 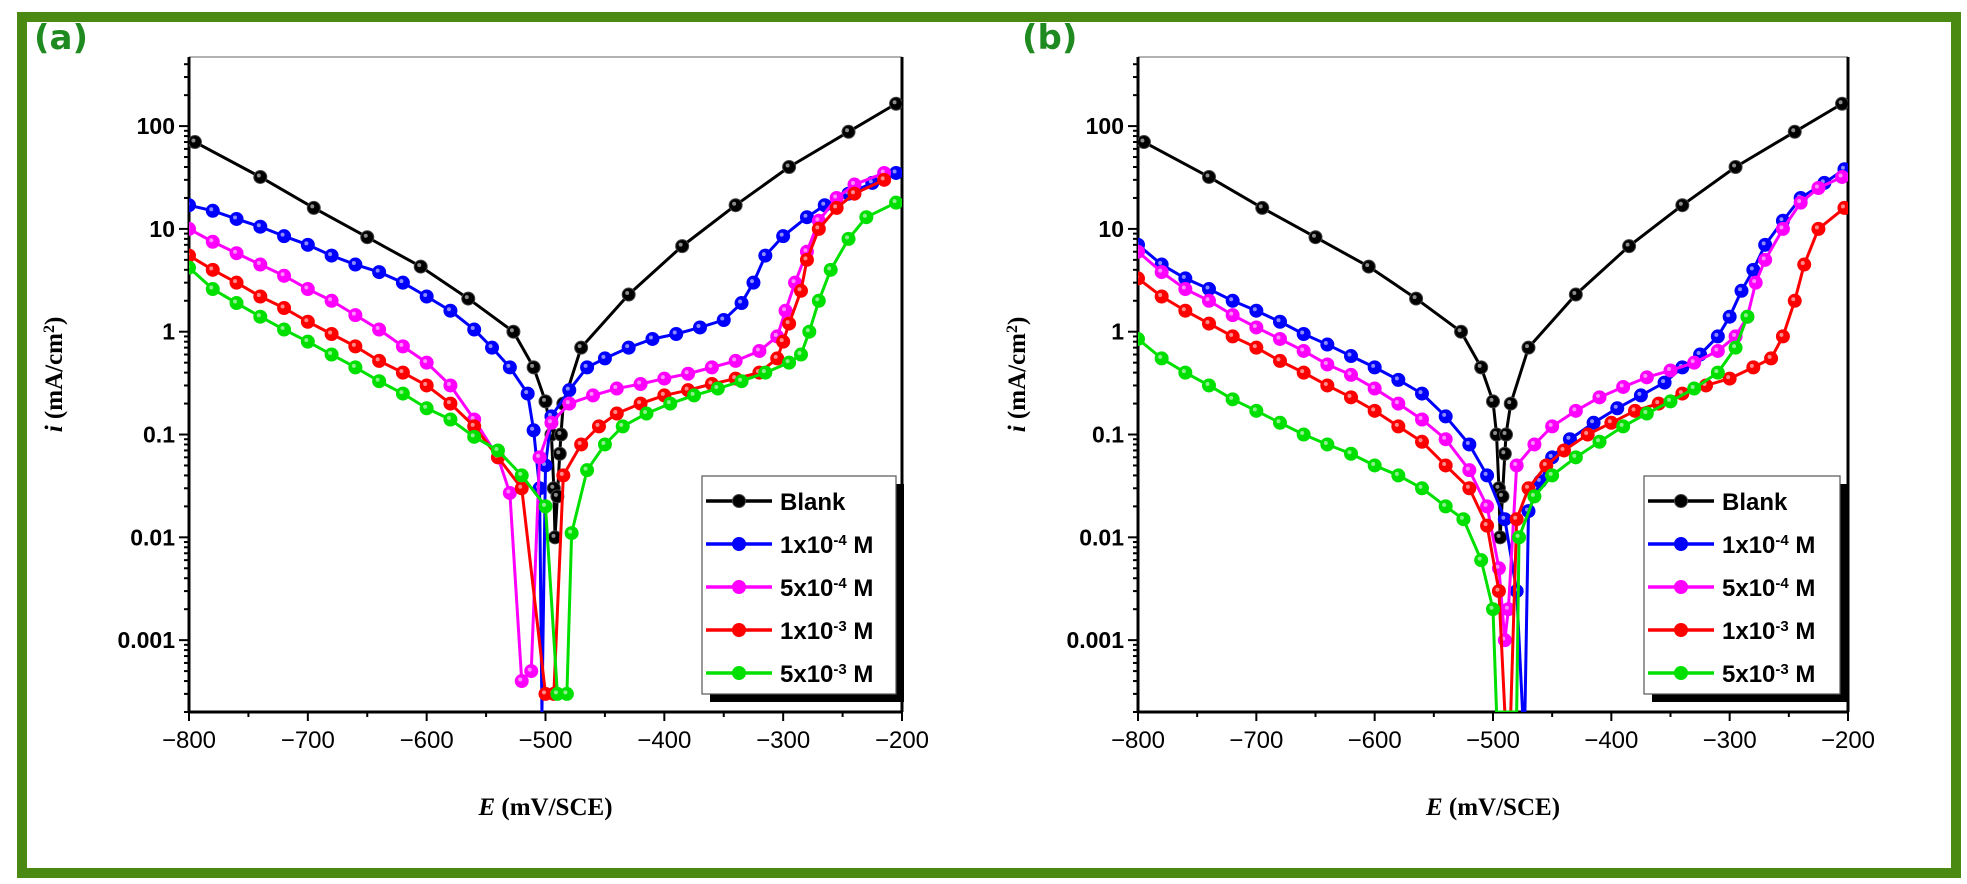 What do you see at coordinates (1018, 375) in the screenshot?
I see `y-axis-title: i (mA/cm2)` at bounding box center [1018, 375].